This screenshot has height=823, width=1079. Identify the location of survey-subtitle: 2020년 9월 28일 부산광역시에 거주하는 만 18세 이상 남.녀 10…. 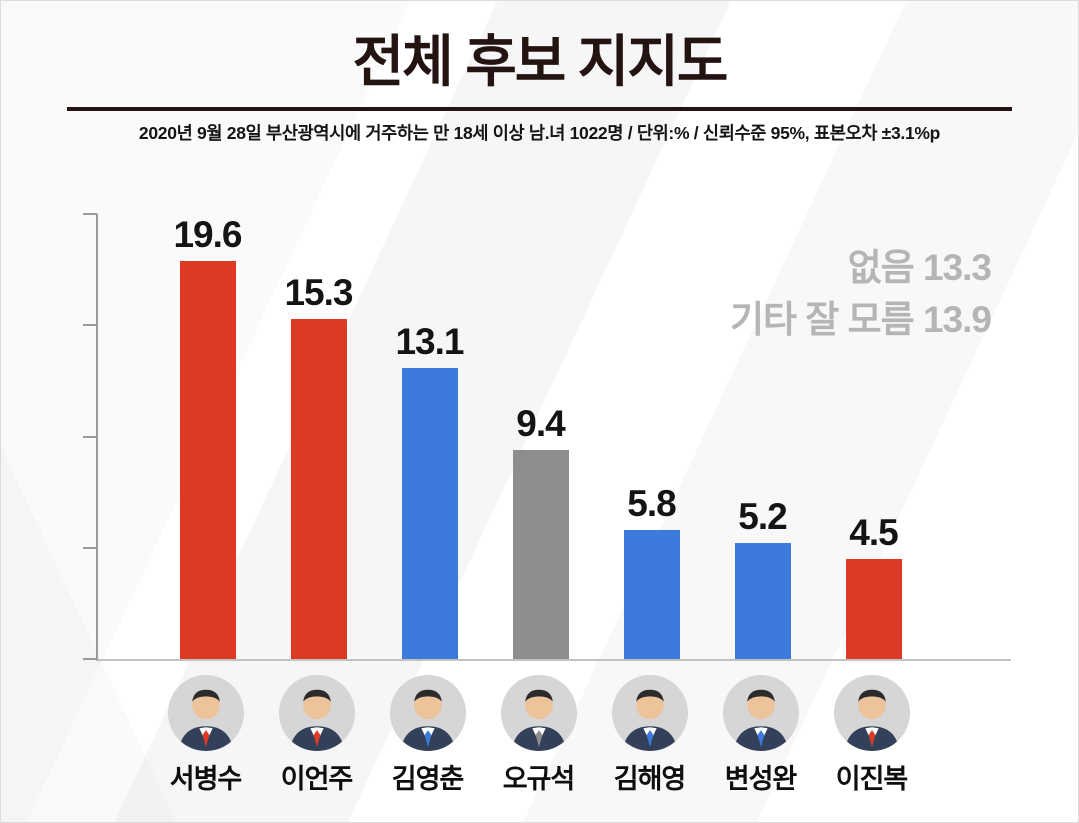
(539, 133).